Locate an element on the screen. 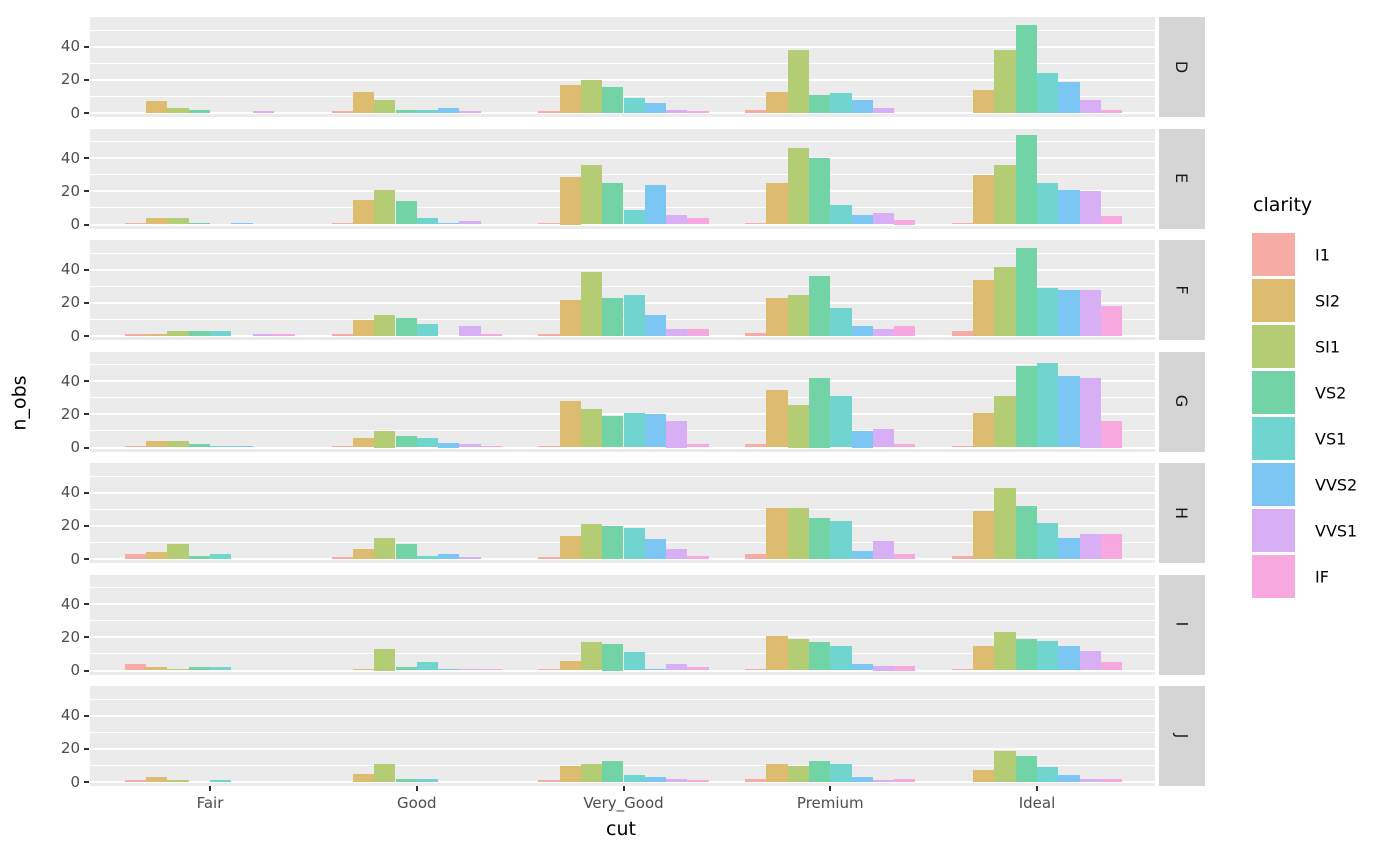  bar-I-Fair-I1 is located at coordinates (135, 667).